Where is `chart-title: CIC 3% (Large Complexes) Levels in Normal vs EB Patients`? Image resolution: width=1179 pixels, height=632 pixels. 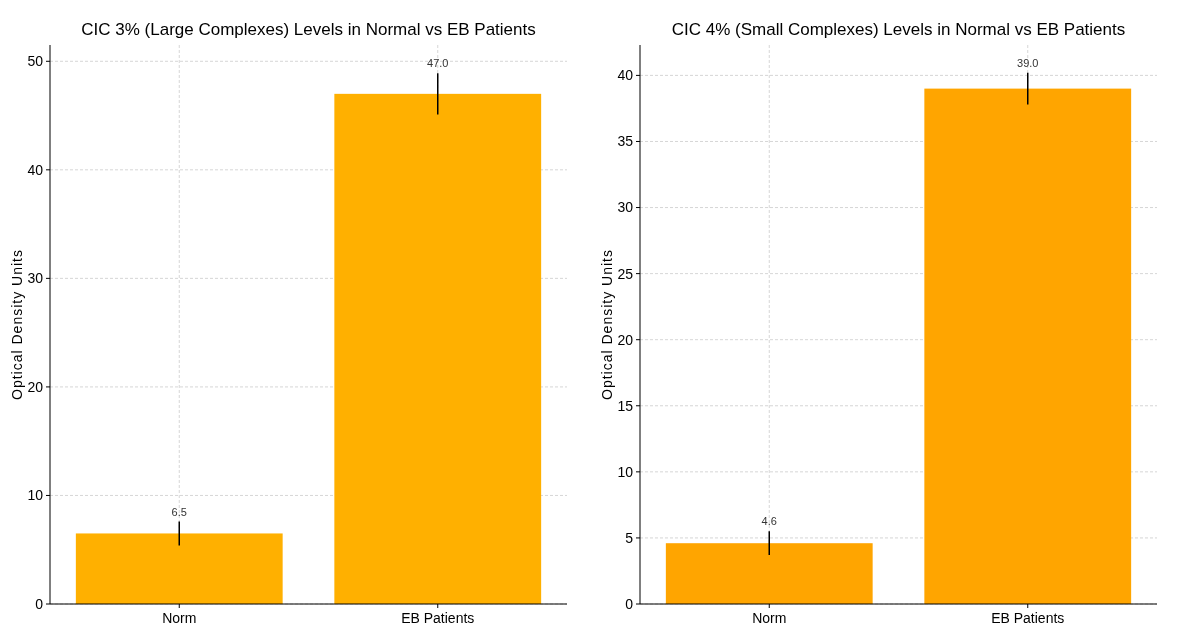 chart-title: CIC 3% (Large Complexes) Levels in Normal vs EB Patients is located at coordinates (308, 29).